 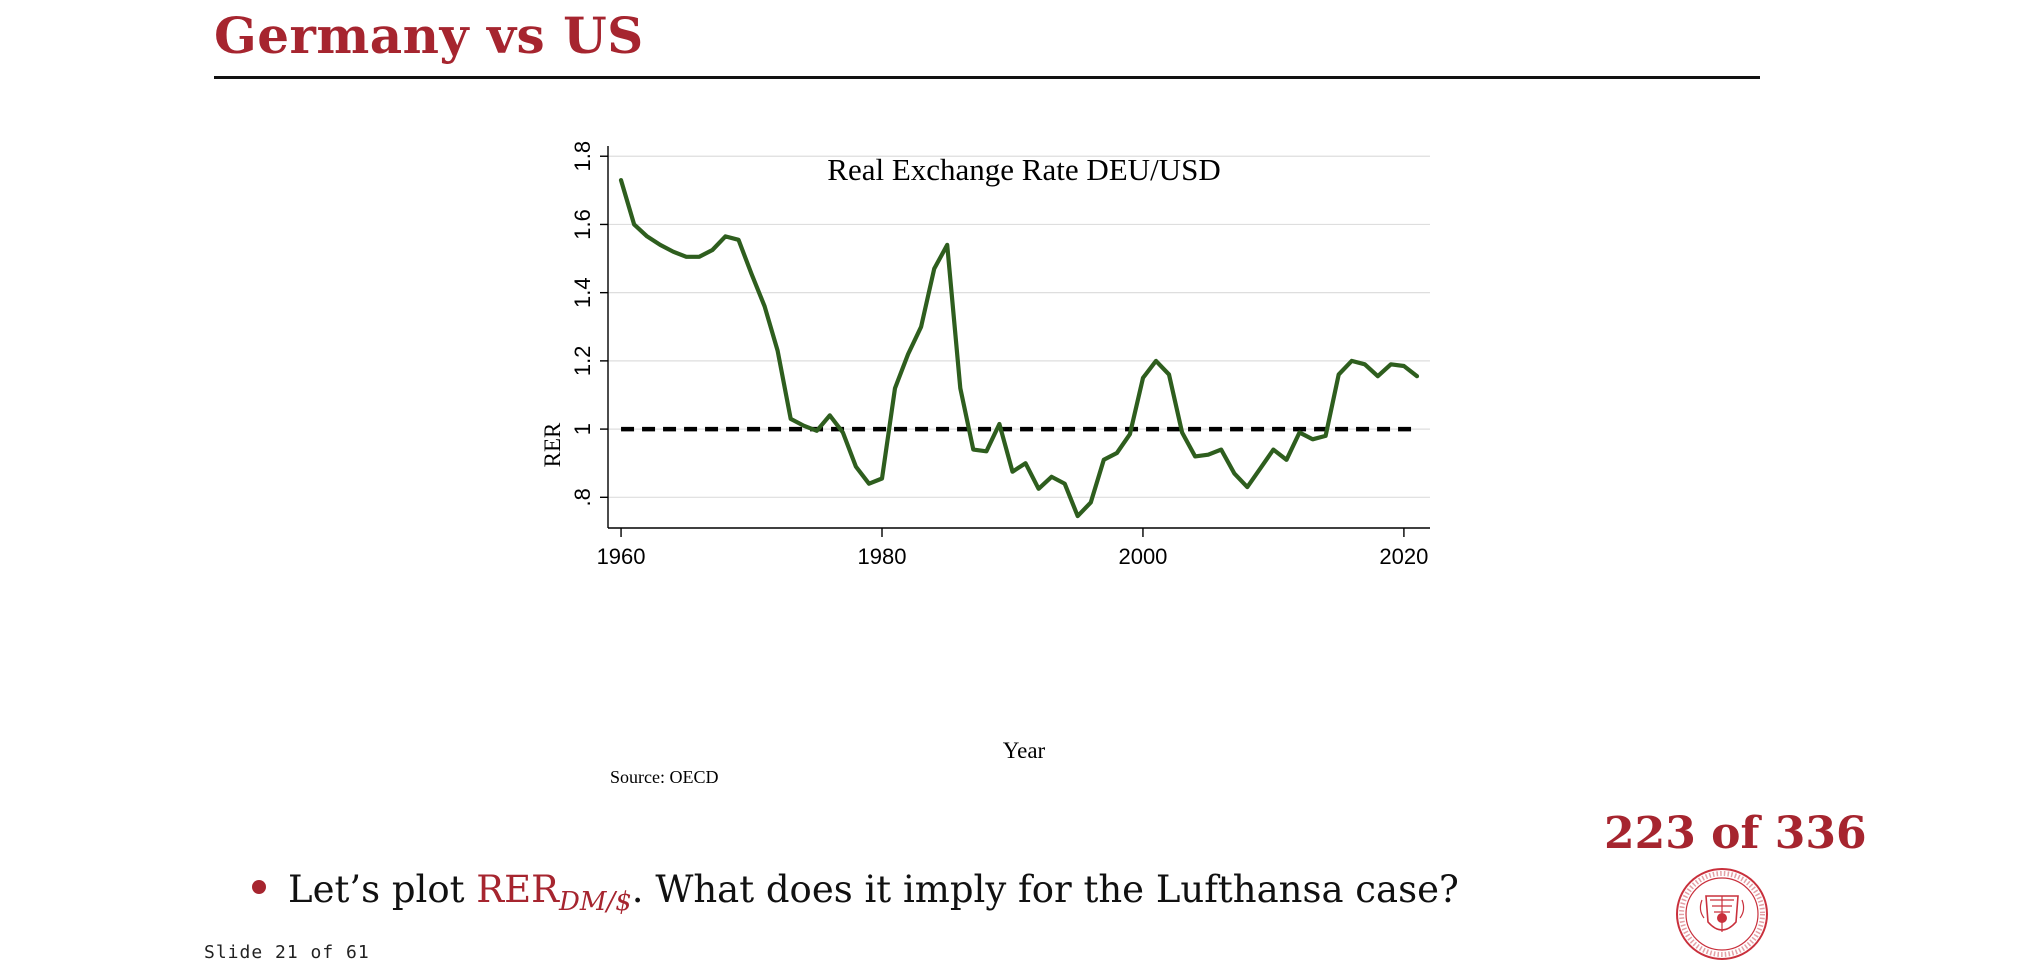 I want to click on x-tick-label: 1960, so click(x=621, y=556).